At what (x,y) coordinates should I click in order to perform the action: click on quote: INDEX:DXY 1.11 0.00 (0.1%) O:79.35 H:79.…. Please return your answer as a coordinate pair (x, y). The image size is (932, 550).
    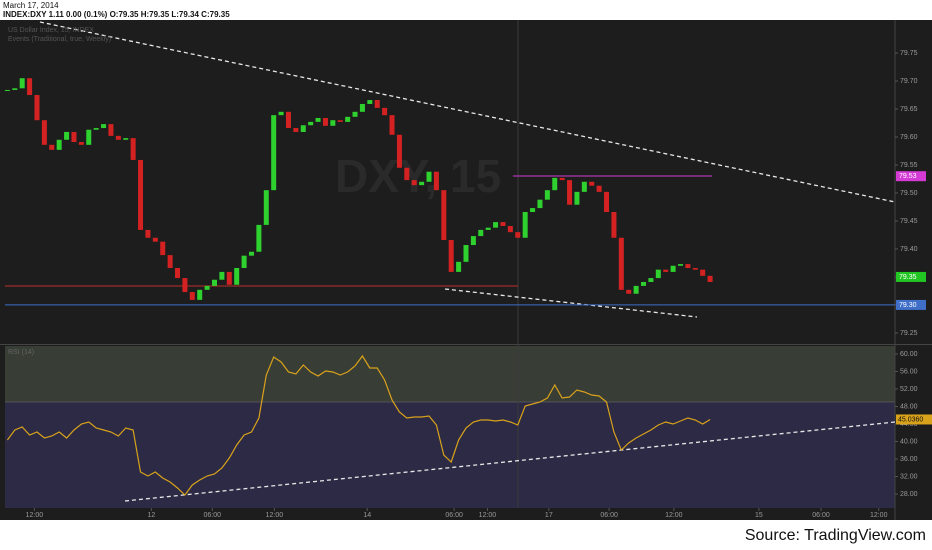
    Looking at the image, I should click on (116, 14).